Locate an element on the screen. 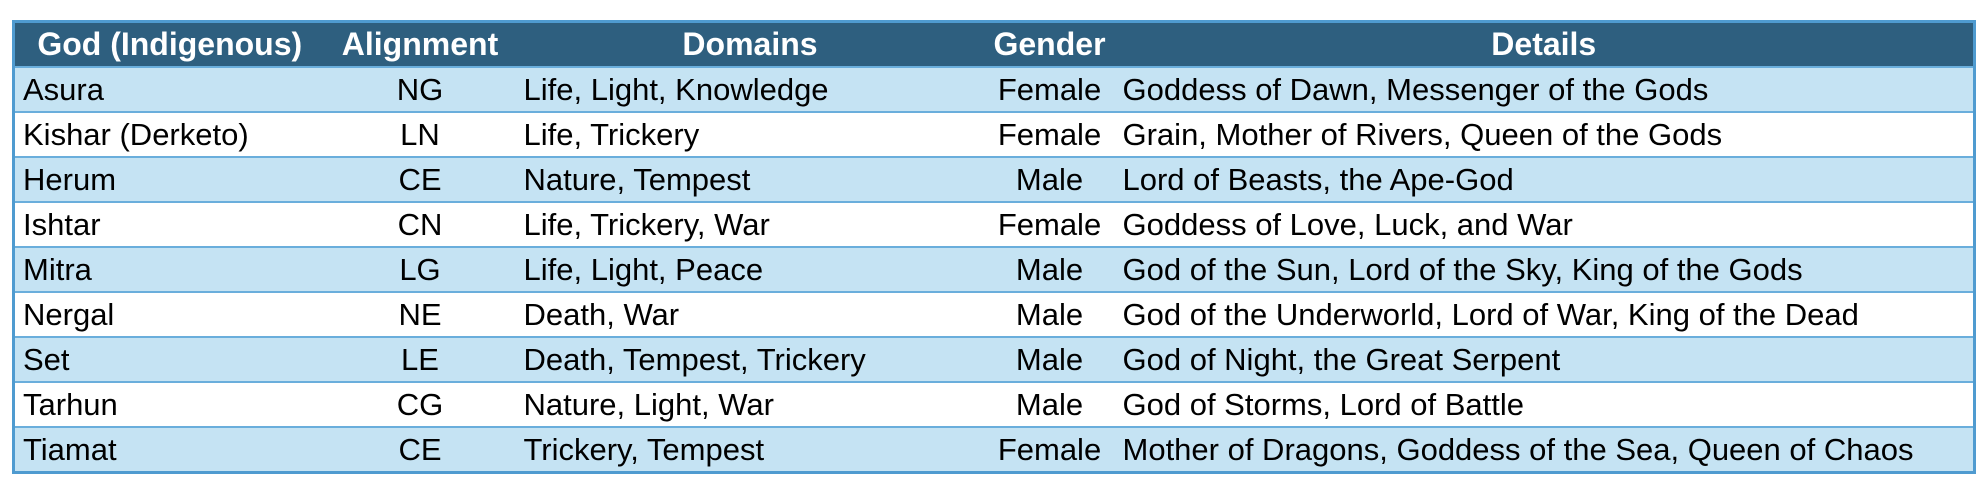  cell-domains: Life, Light, Peace is located at coordinates (750, 269).